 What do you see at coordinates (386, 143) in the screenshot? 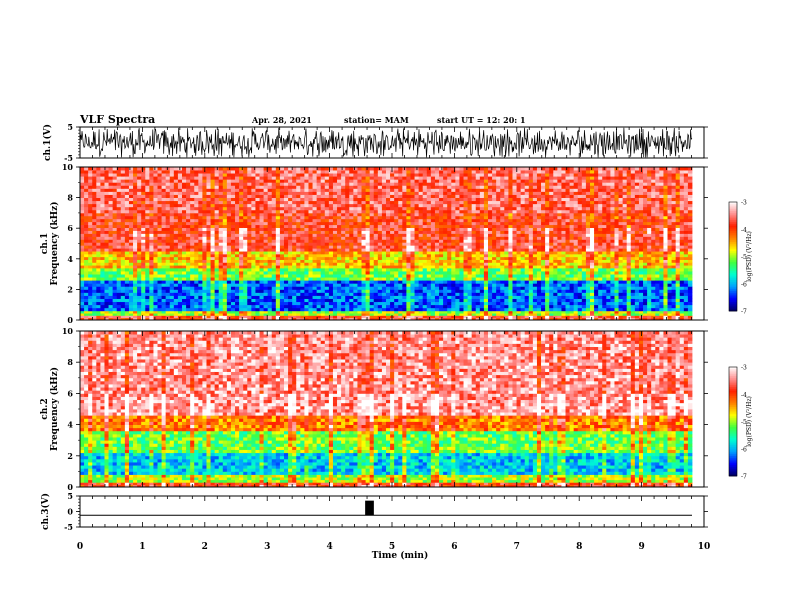
I see `ch1-trace` at bounding box center [386, 143].